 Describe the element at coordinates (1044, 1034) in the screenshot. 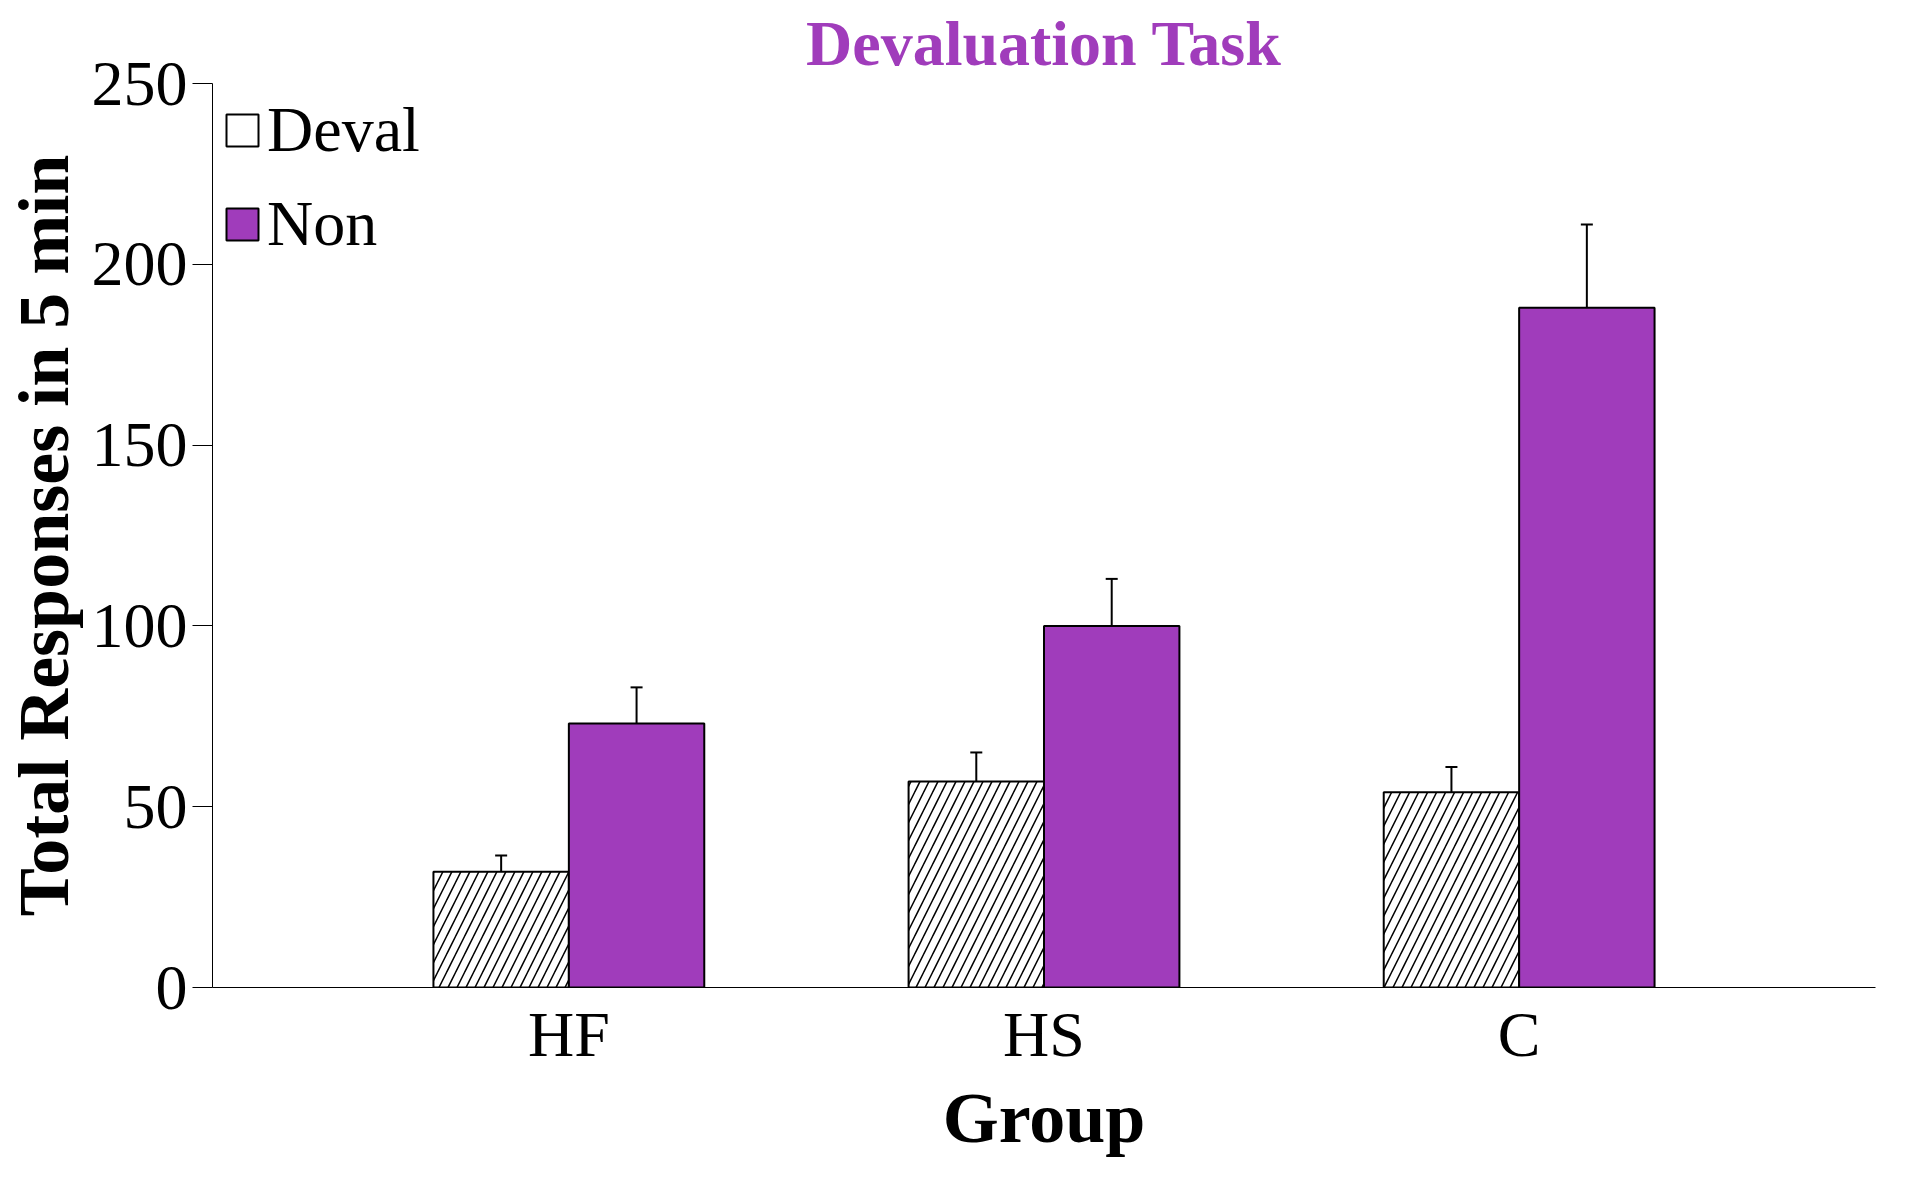

I see `x-tick-label: HS` at that location.